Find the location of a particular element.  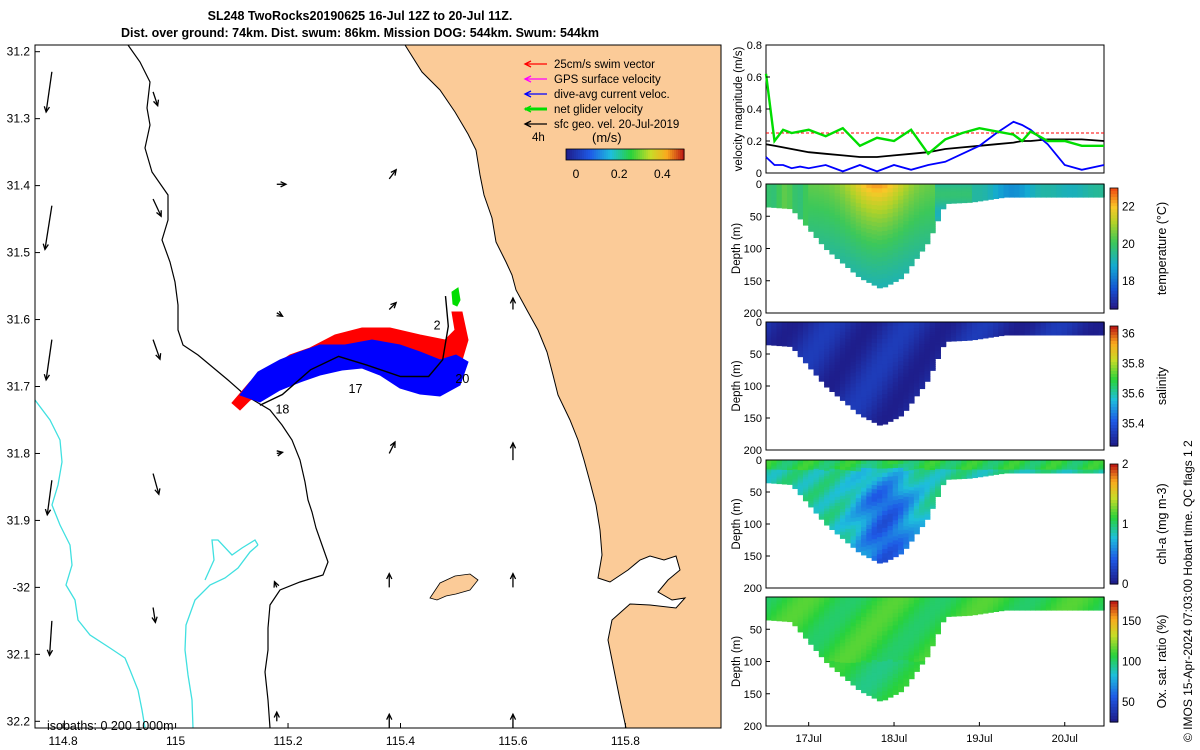

surface-velocity-arrowhead is located at coordinates (50, 653).